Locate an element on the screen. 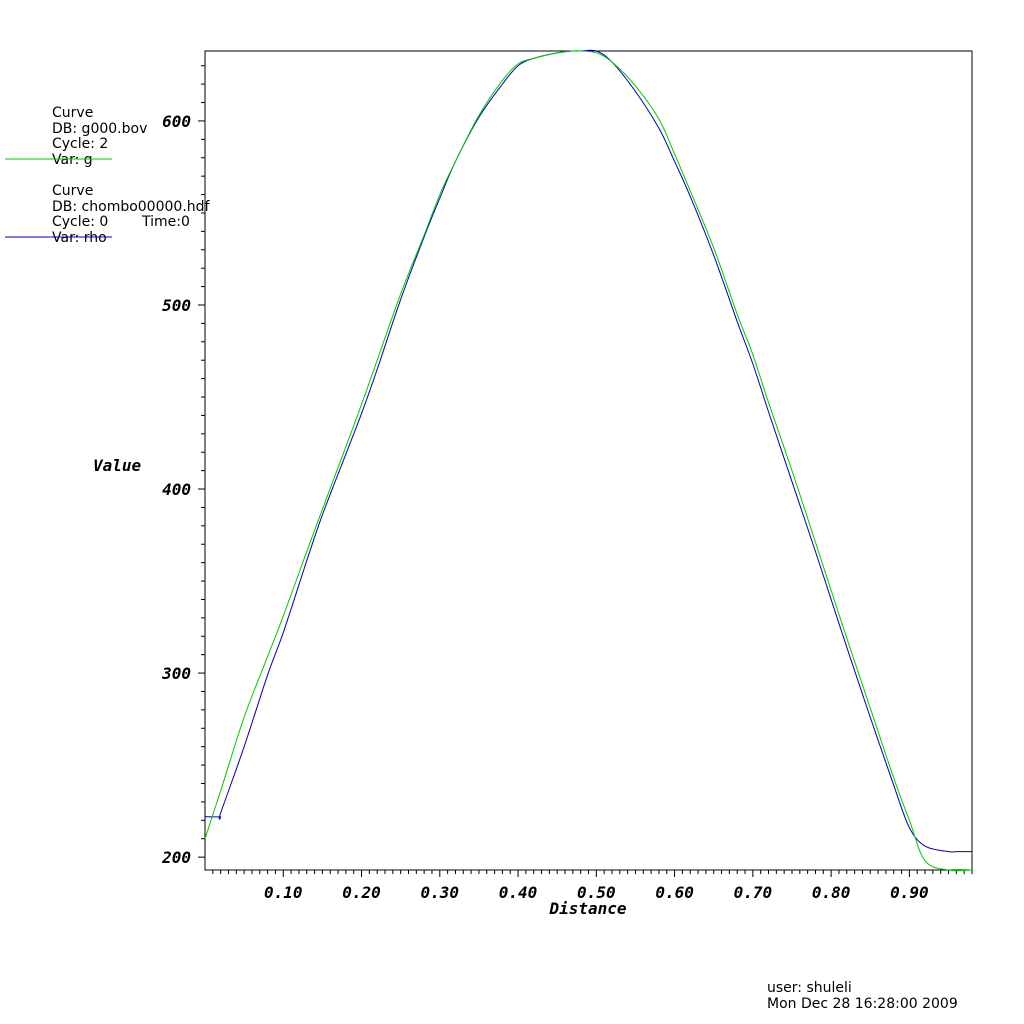 The height and width of the screenshot is (1024, 1024). legend-rho-time: Time:0 is located at coordinates (165, 222).